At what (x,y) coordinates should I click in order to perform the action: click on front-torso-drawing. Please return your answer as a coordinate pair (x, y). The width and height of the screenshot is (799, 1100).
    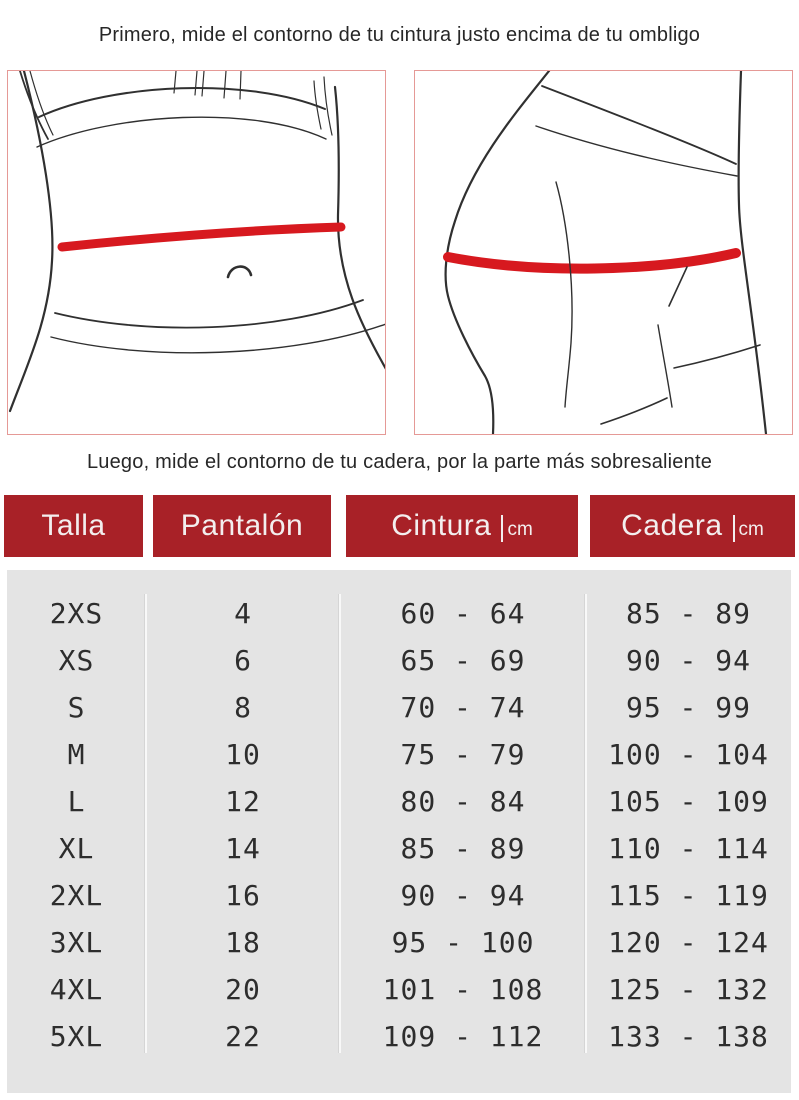
    Looking at the image, I should click on (196, 242).